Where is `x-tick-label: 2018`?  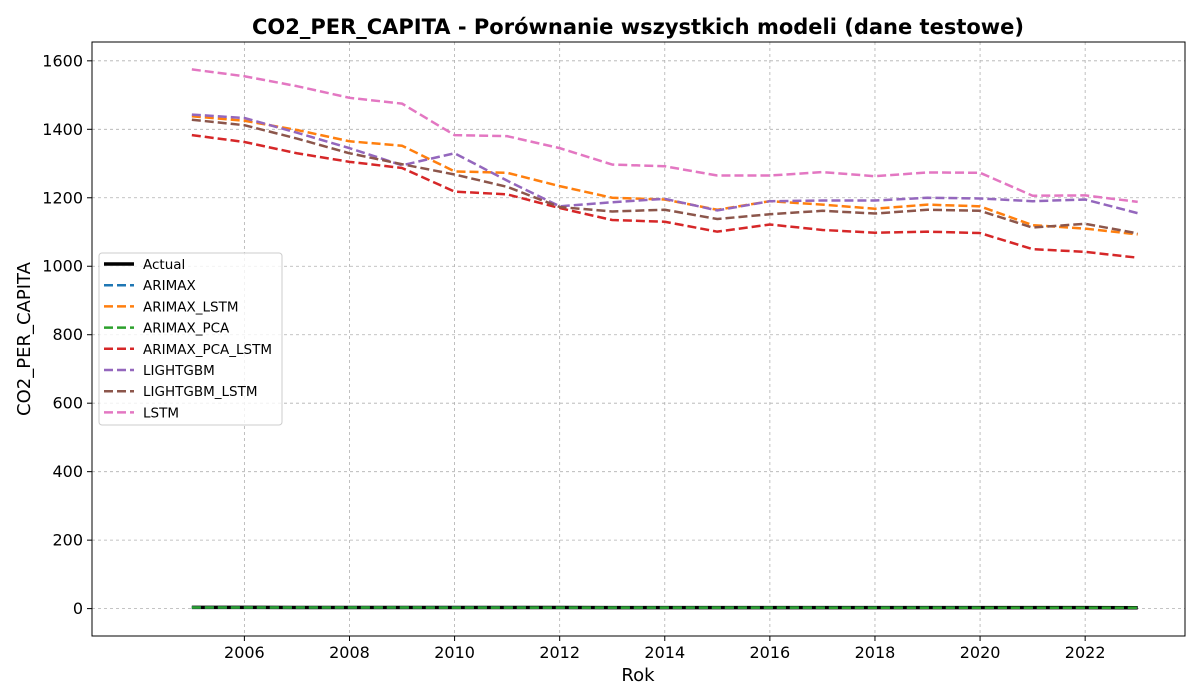 x-tick-label: 2018 is located at coordinates (875, 652).